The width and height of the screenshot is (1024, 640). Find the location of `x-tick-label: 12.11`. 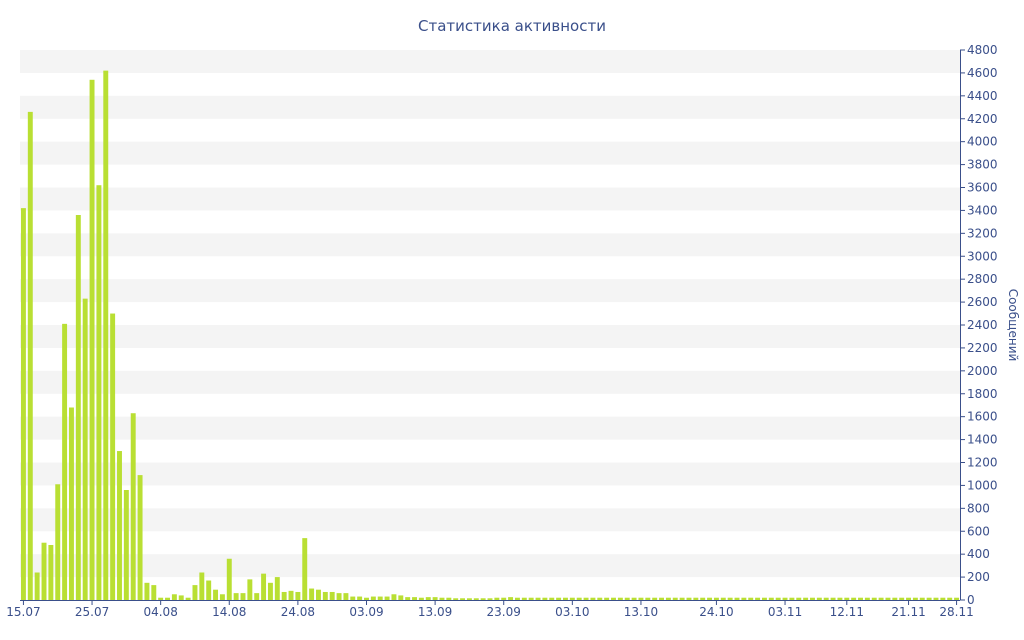

x-tick-label: 12.11 is located at coordinates (847, 612).